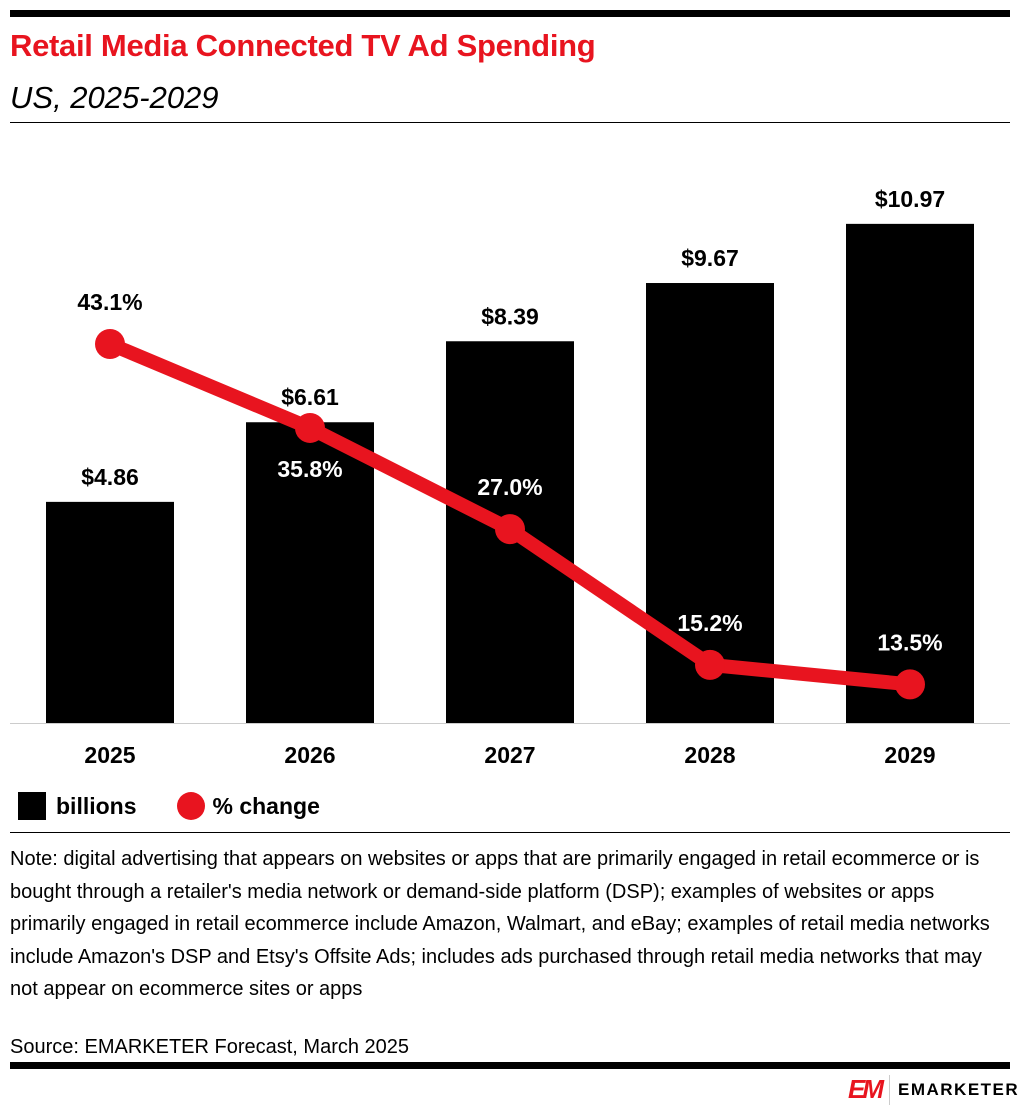 The width and height of the screenshot is (1020, 1112). What do you see at coordinates (190, 806) in the screenshot?
I see `legend-swatch-line` at bounding box center [190, 806].